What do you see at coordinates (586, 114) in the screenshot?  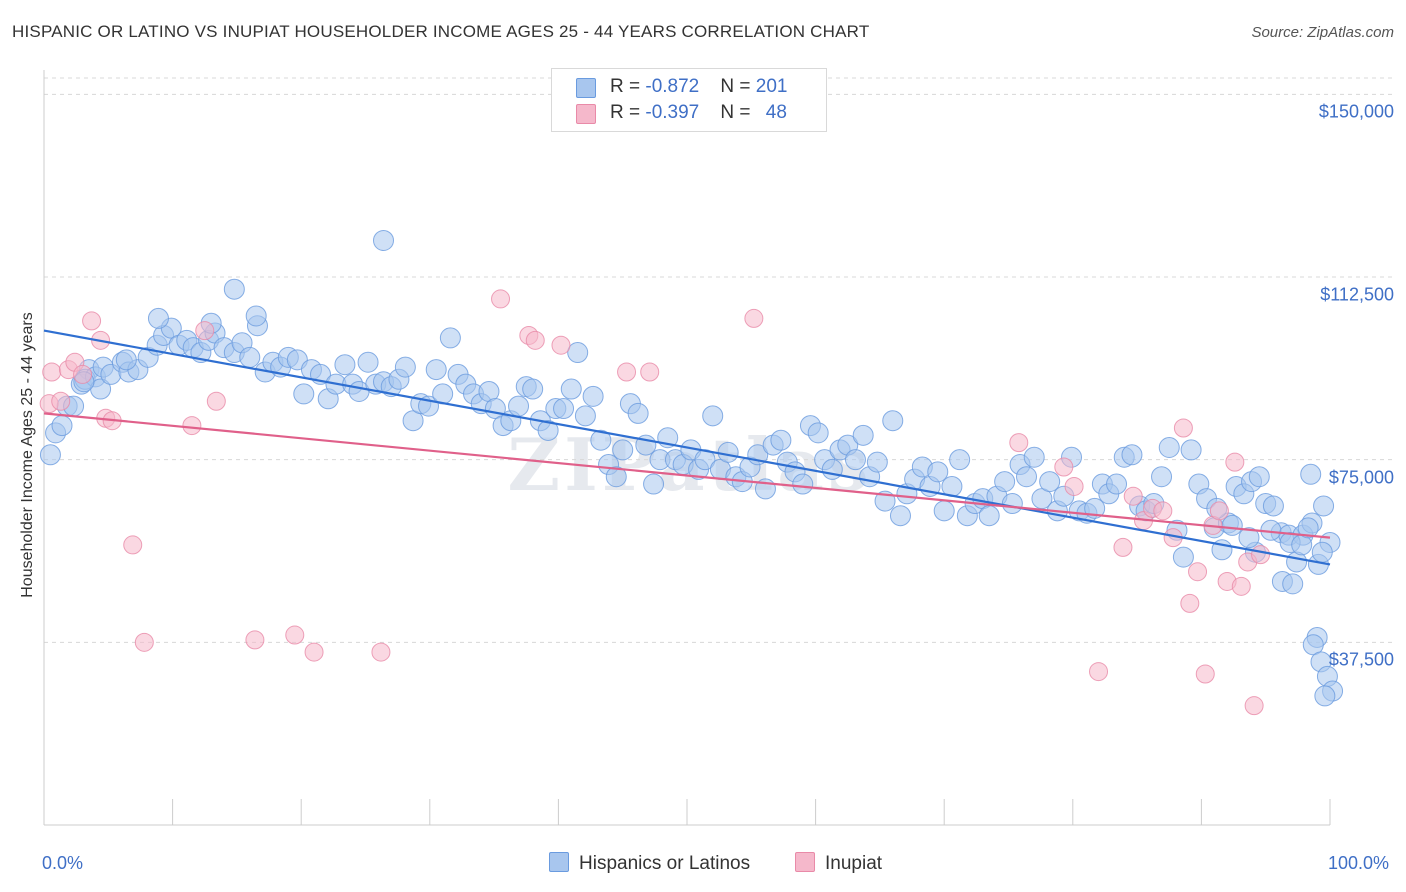 I see `legend-swatch-inupiat` at bounding box center [586, 114].